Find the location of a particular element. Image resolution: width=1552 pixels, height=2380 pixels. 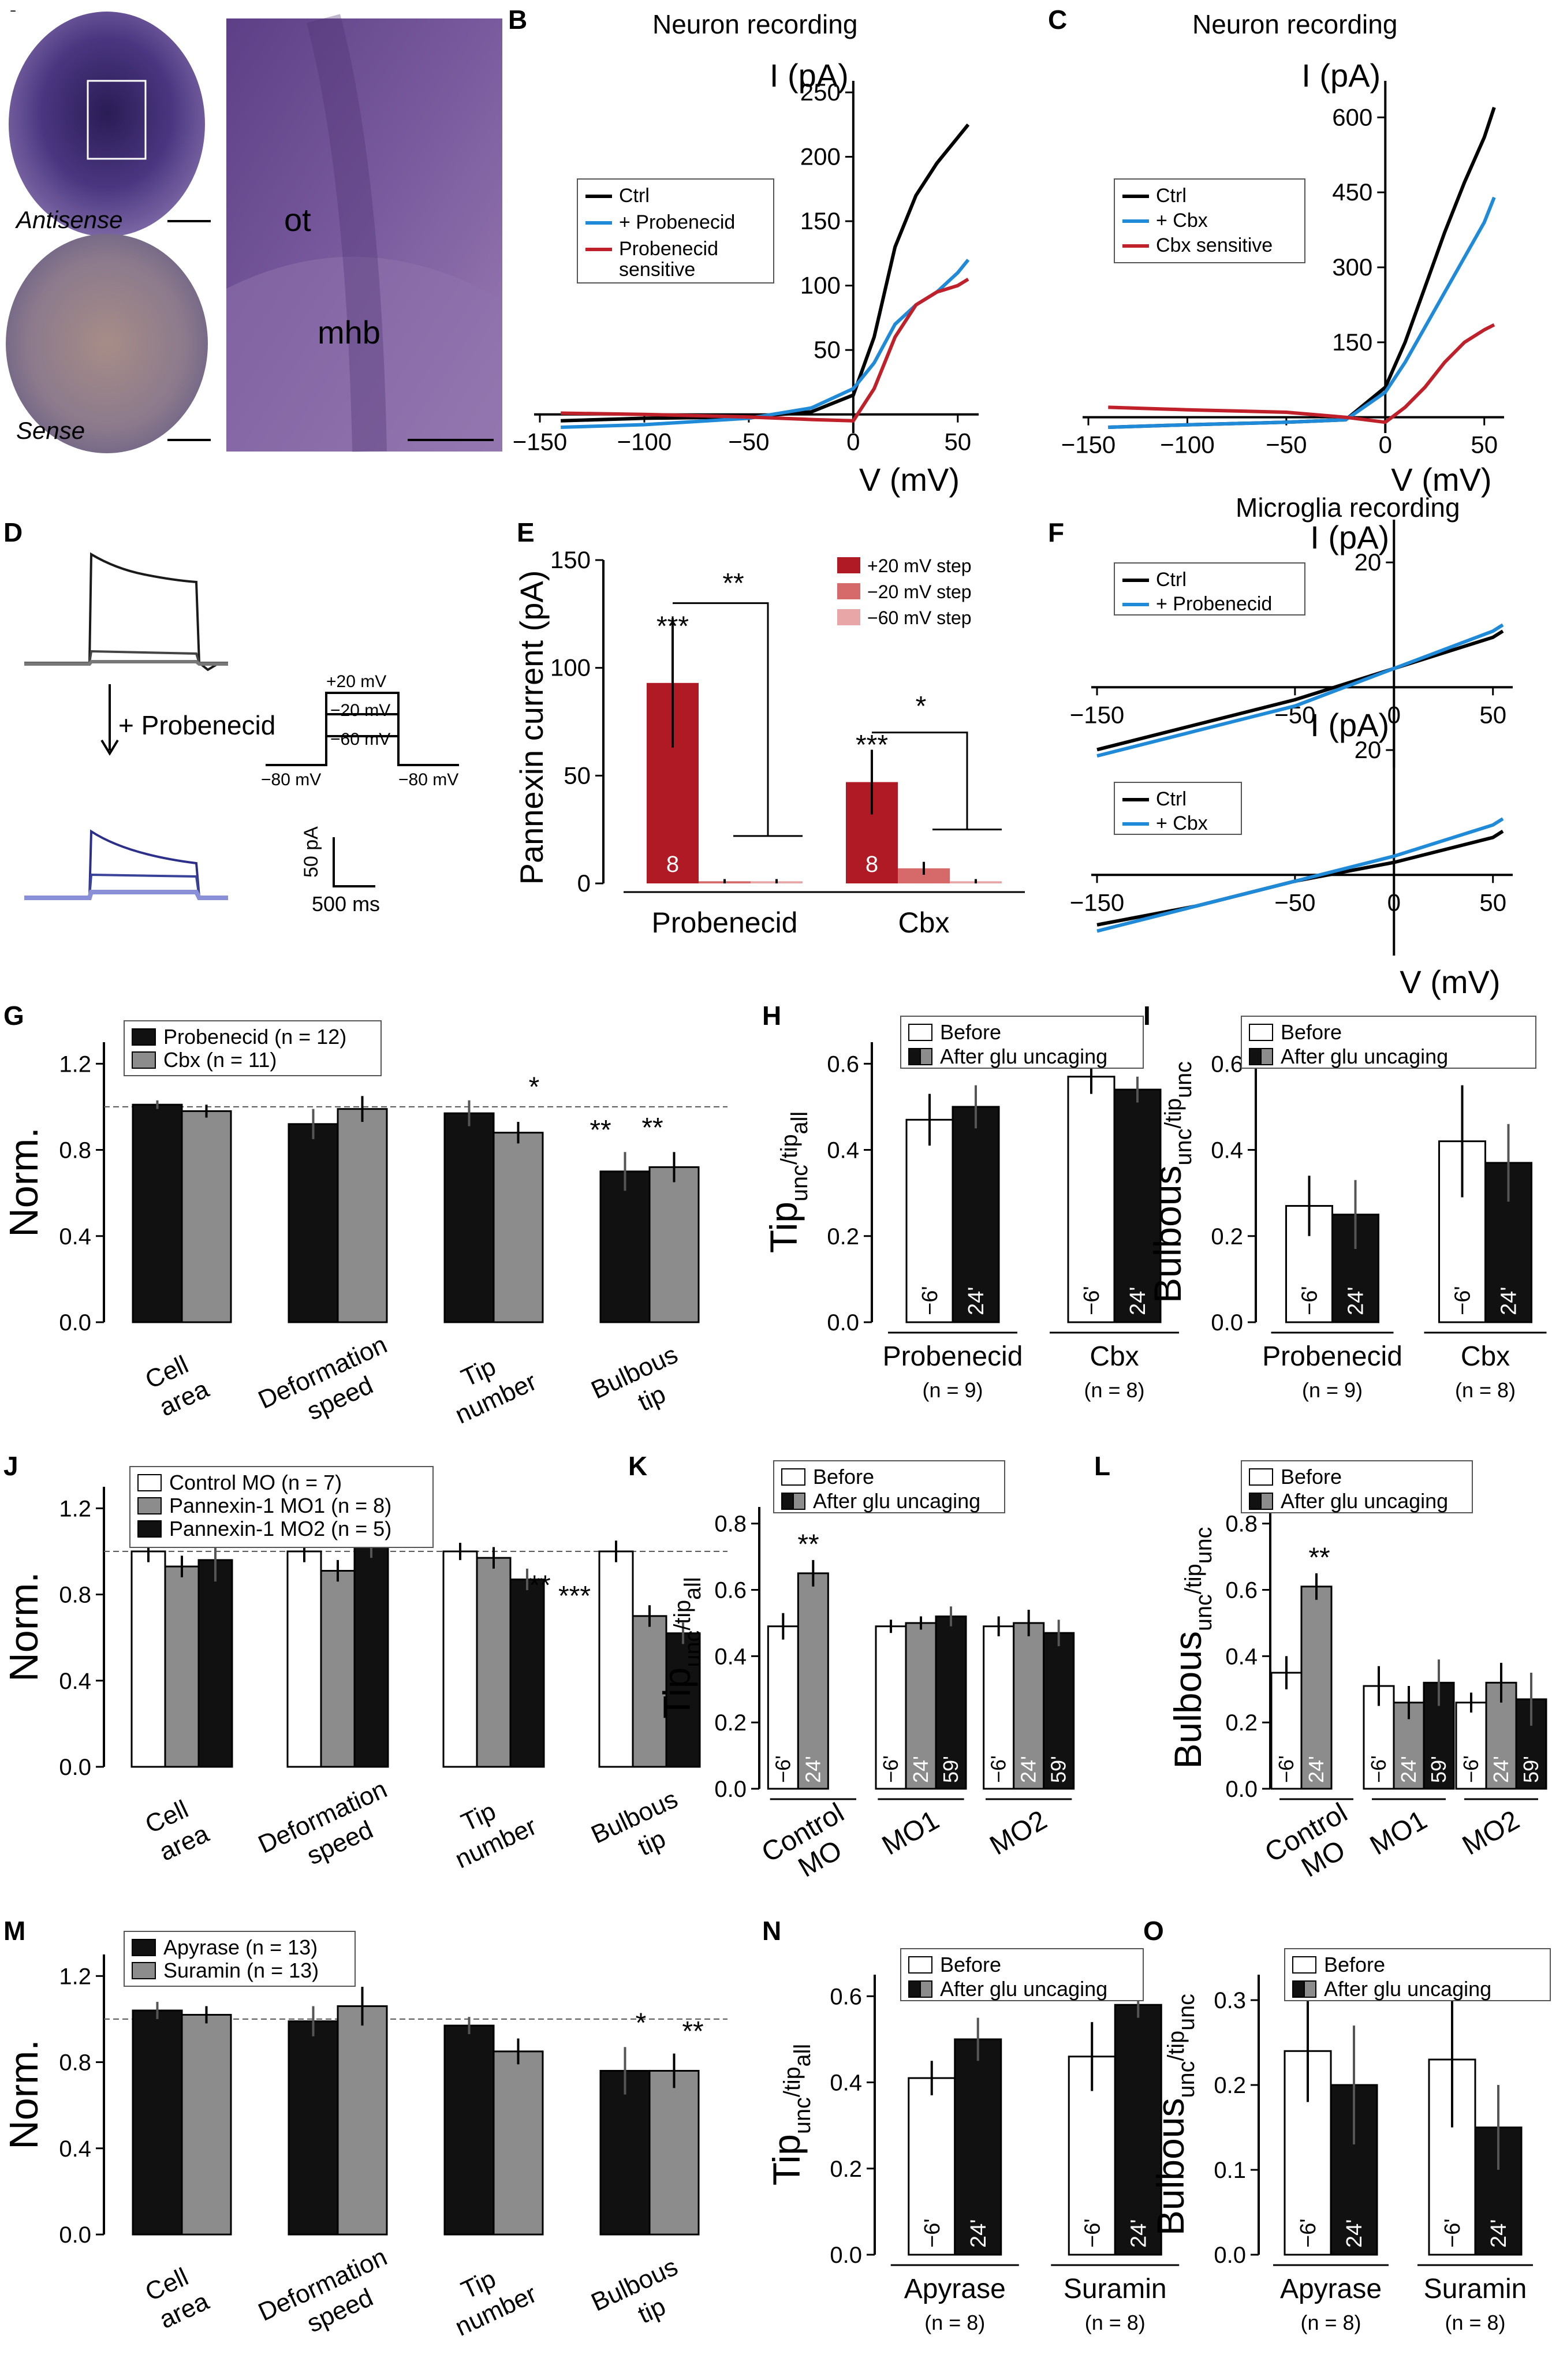

category-note: (n = 8) is located at coordinates (954, 2322).